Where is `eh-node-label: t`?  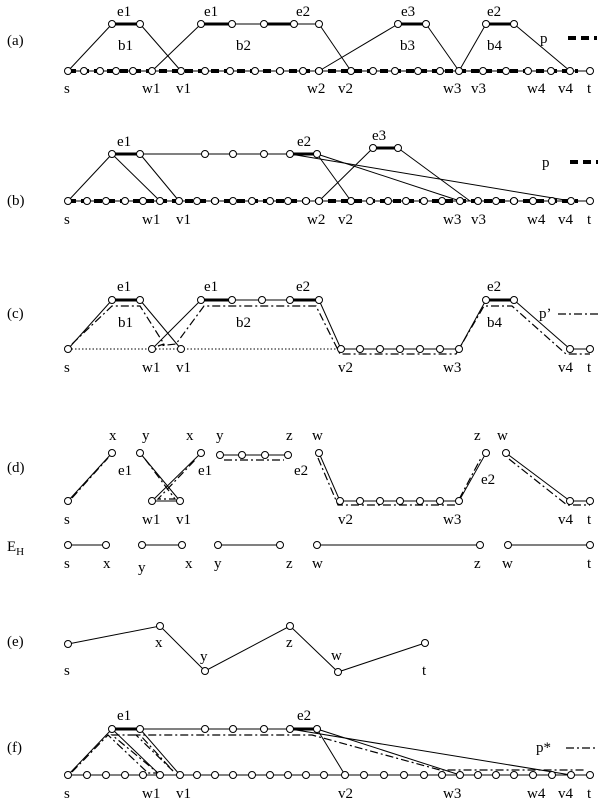 eh-node-label: t is located at coordinates (589, 564).